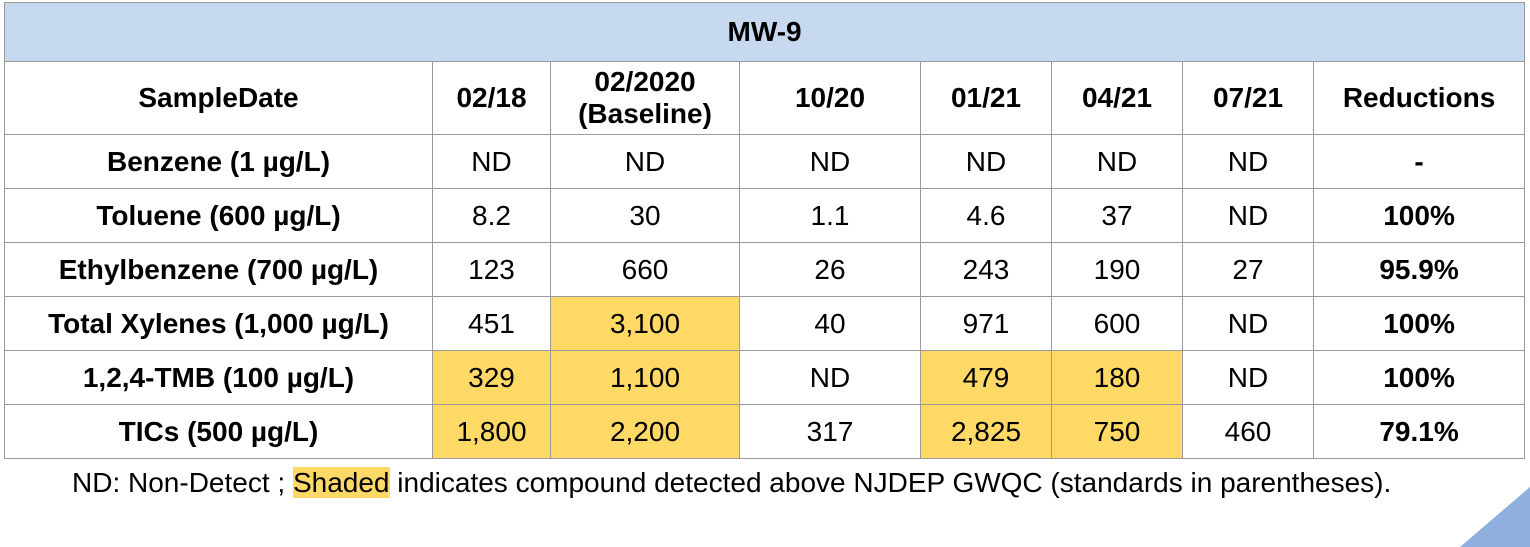 Image resolution: width=1530 pixels, height=547 pixels. What do you see at coordinates (218, 377) in the screenshot?
I see `parameter-label: 1,2,4-TMB (100 µg/L)` at bounding box center [218, 377].